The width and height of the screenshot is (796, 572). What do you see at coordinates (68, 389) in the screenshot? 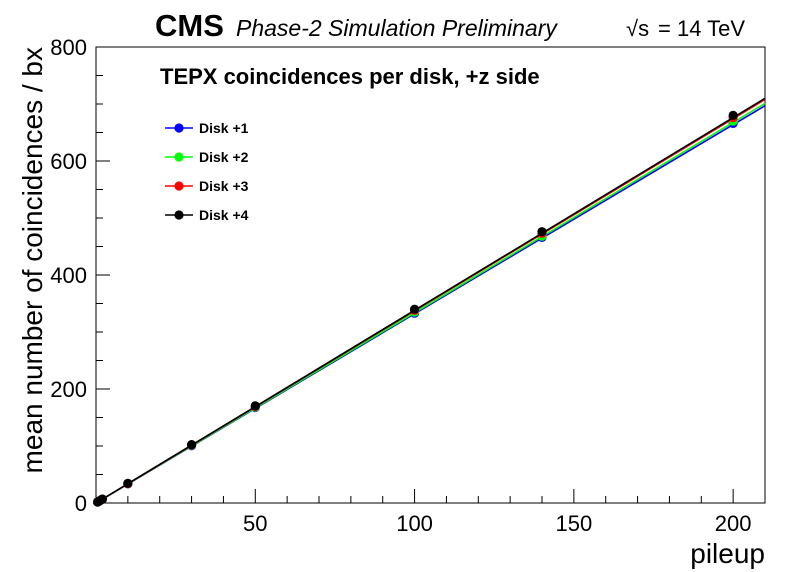
I see `y-tick-label: 200` at bounding box center [68, 389].